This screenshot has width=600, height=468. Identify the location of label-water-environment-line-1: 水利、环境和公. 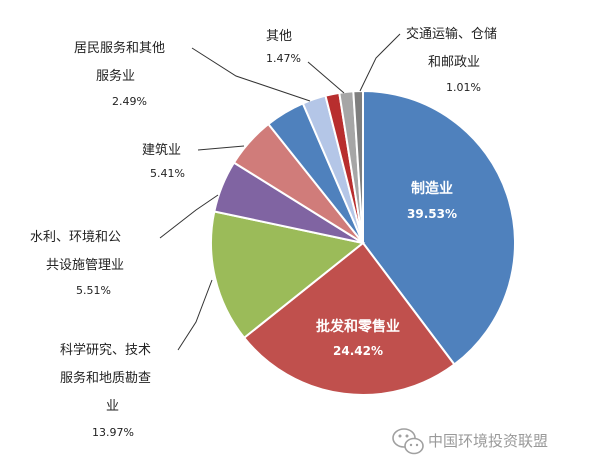
(75, 237).